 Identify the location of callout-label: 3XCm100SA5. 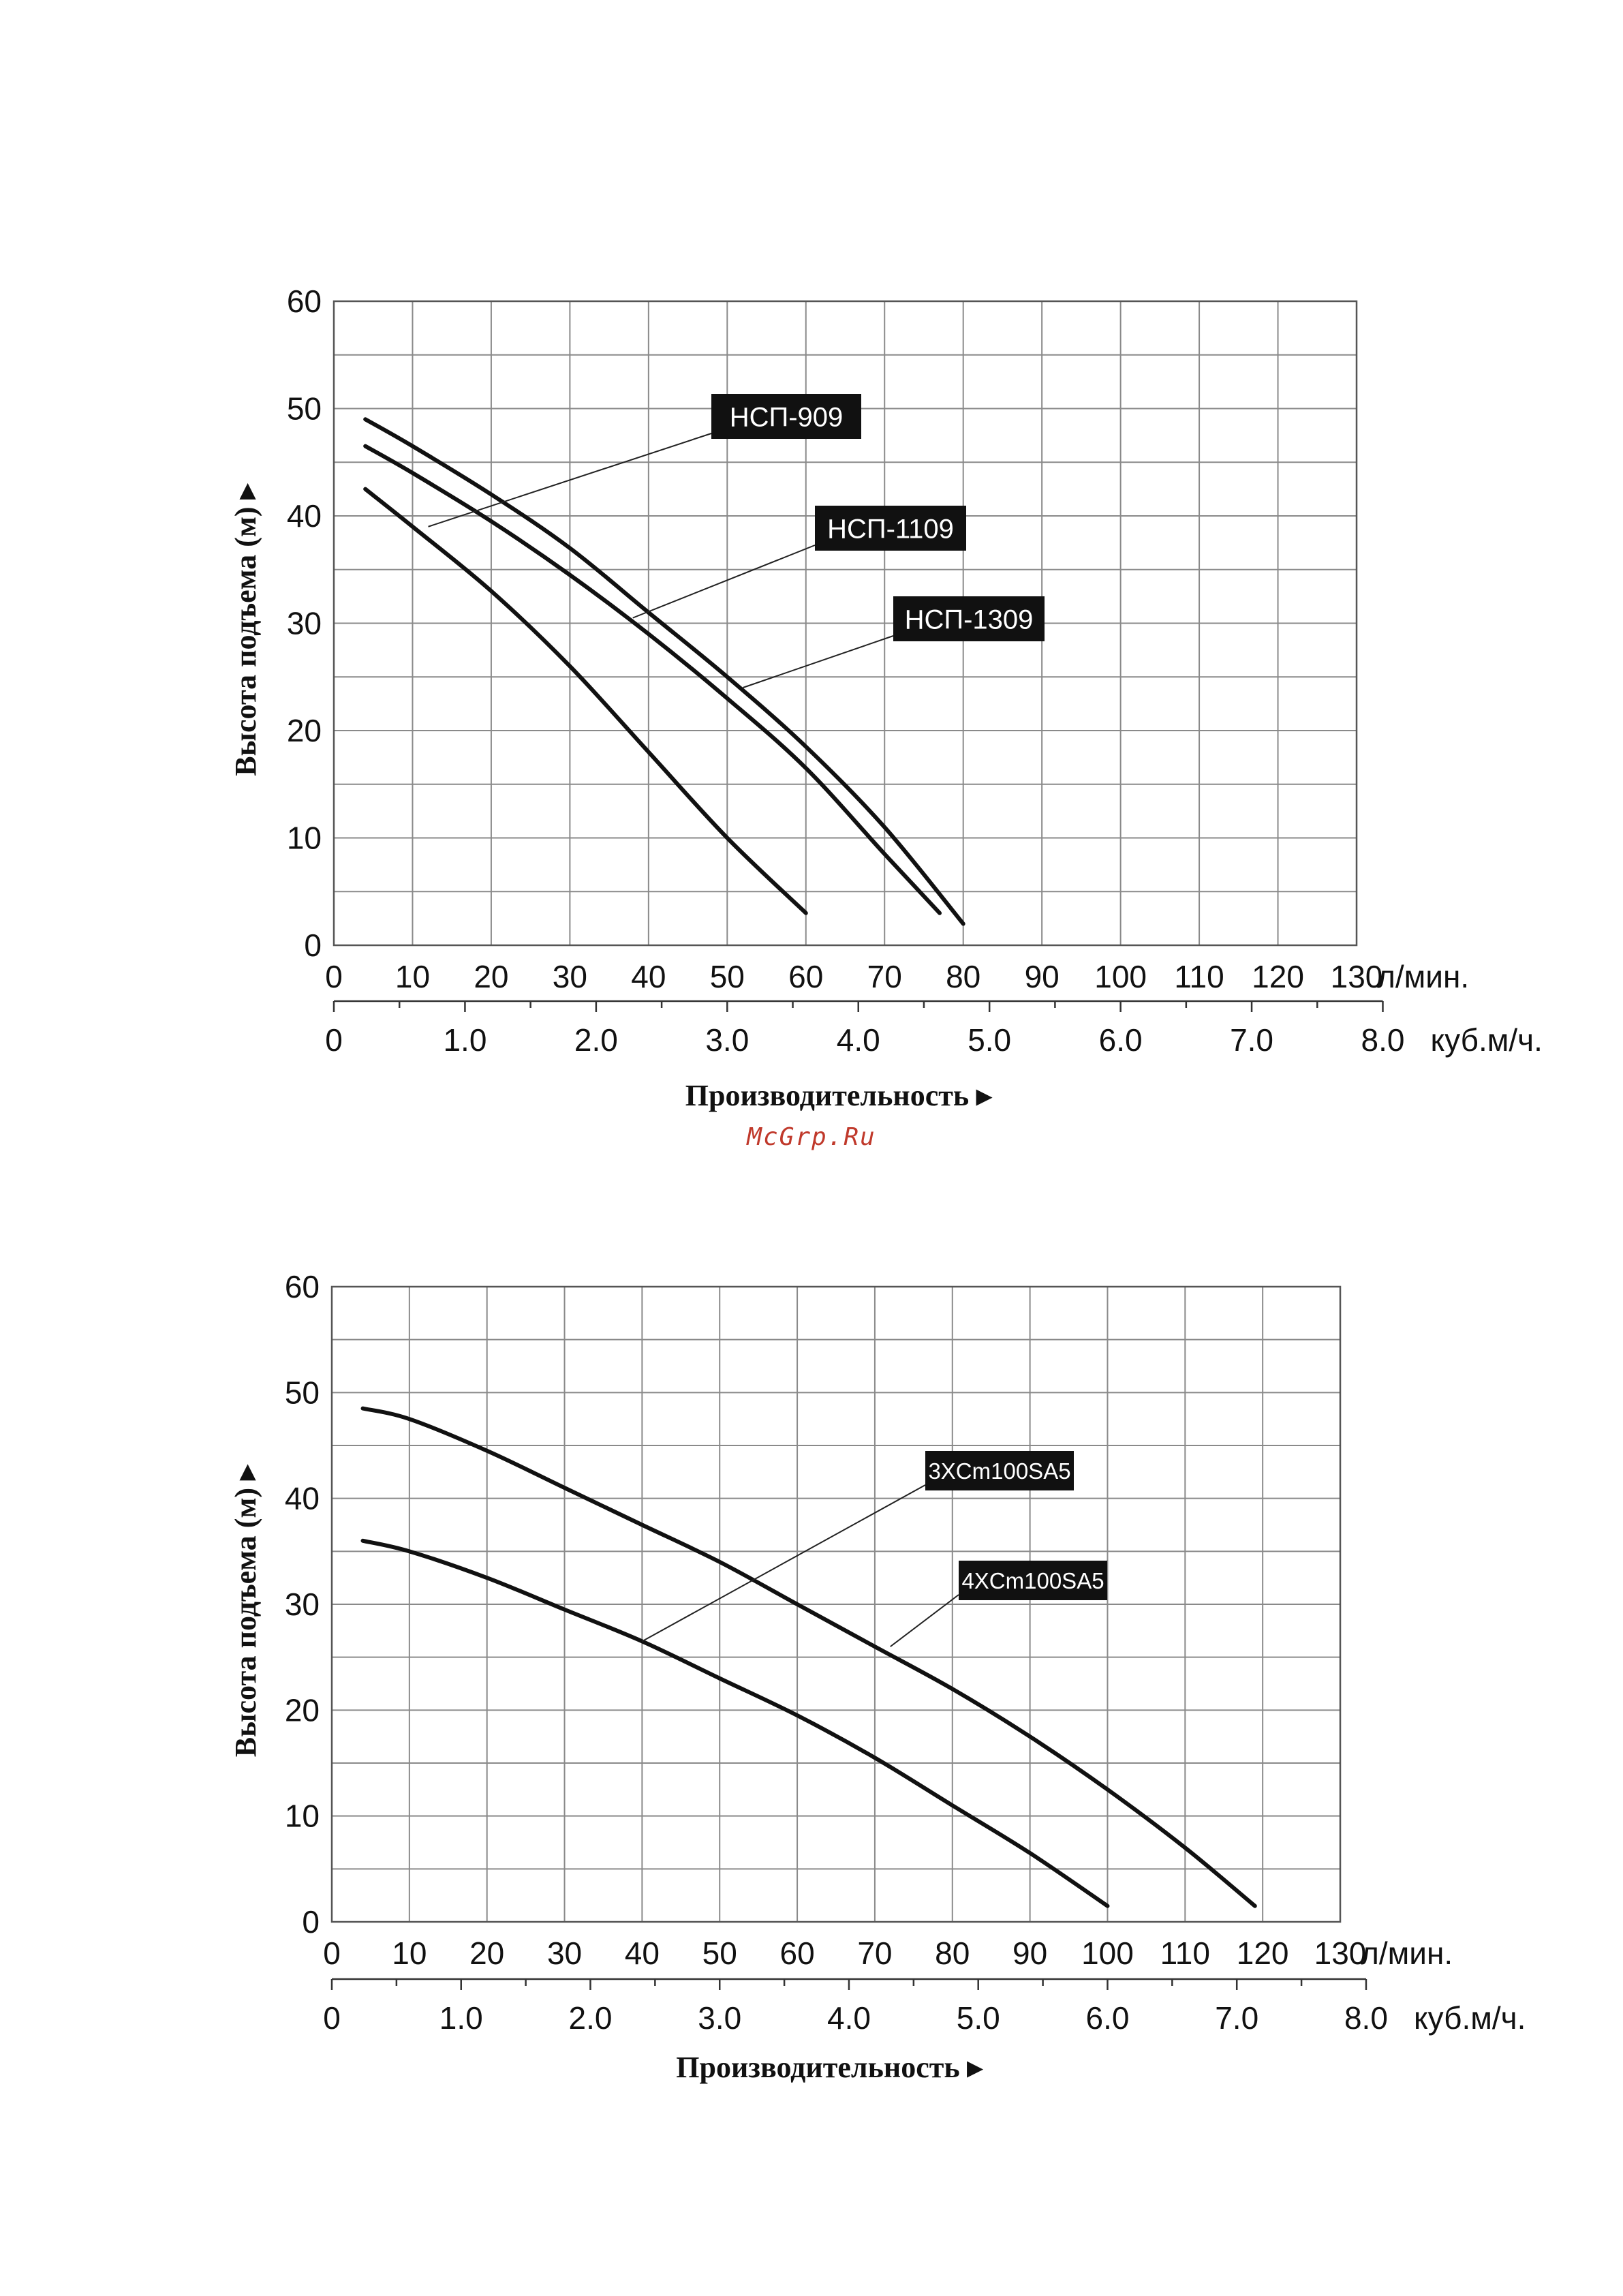
(999, 1471).